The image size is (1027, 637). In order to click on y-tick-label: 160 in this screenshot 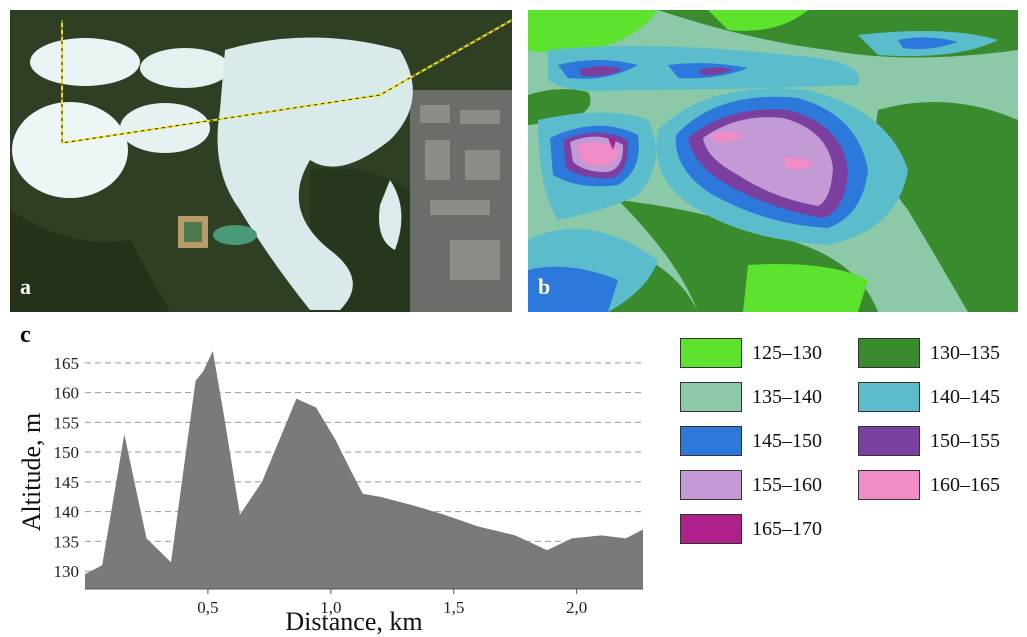, I will do `click(67, 393)`.